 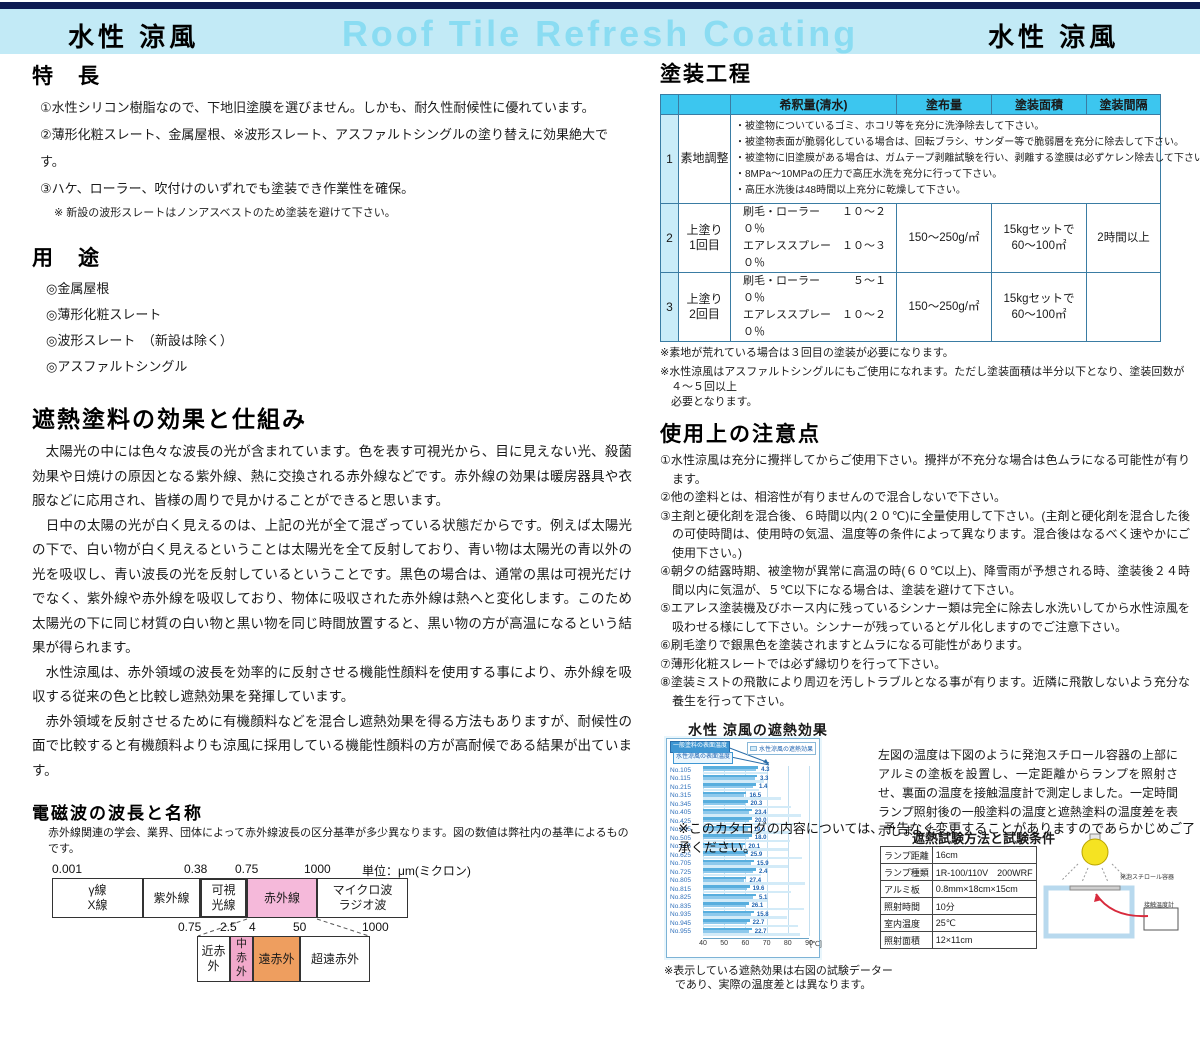 I want to click on spectrum-subscale-50: 50, so click(x=300, y=927).